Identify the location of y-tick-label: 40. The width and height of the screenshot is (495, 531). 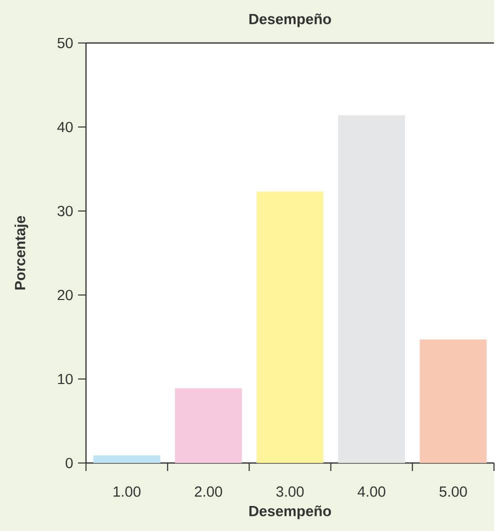
(65, 127).